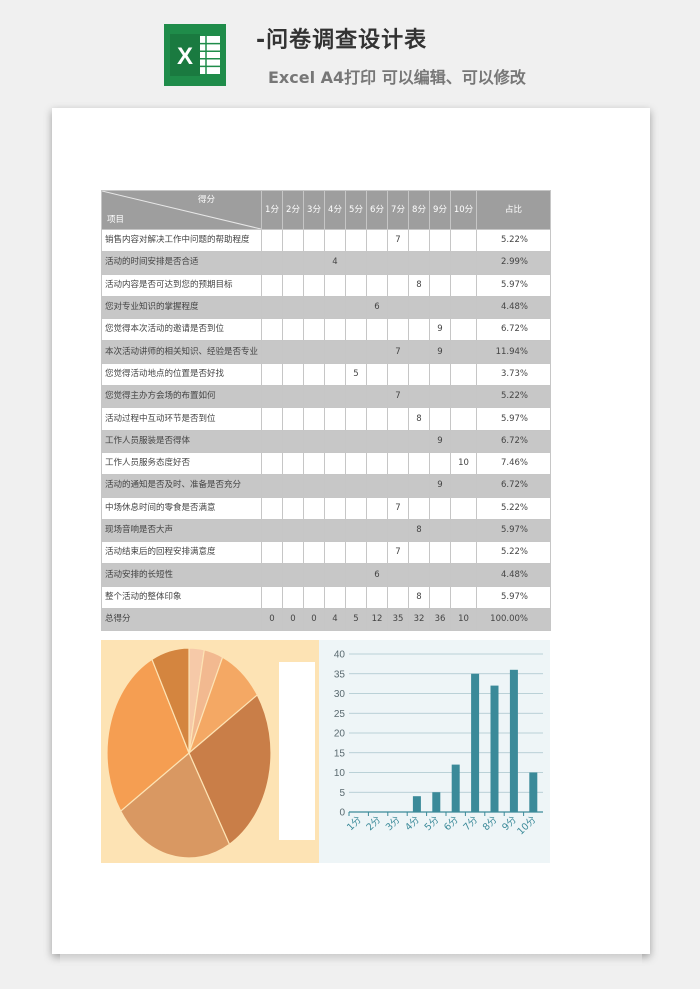  I want to click on score-header: 1分, so click(272, 210).